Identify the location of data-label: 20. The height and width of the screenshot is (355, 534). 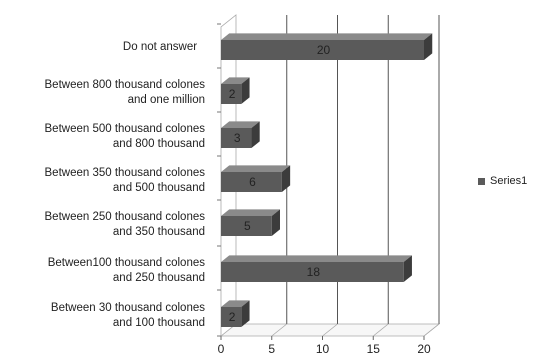
(324, 50).